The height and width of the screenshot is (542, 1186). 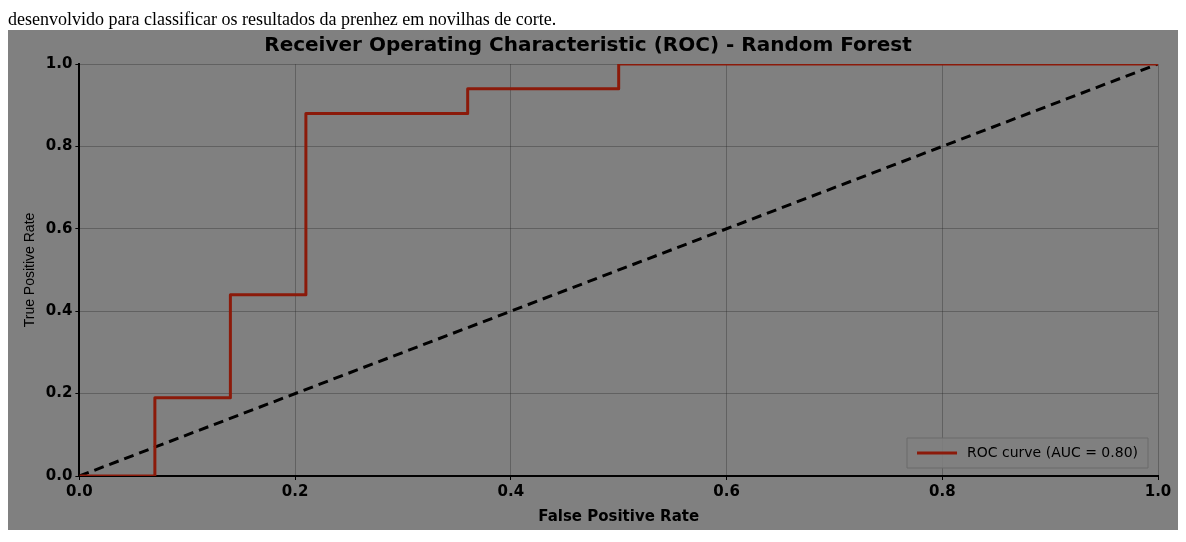 What do you see at coordinates (619, 515) in the screenshot?
I see `x-axis-title: False Positive Rate` at bounding box center [619, 515].